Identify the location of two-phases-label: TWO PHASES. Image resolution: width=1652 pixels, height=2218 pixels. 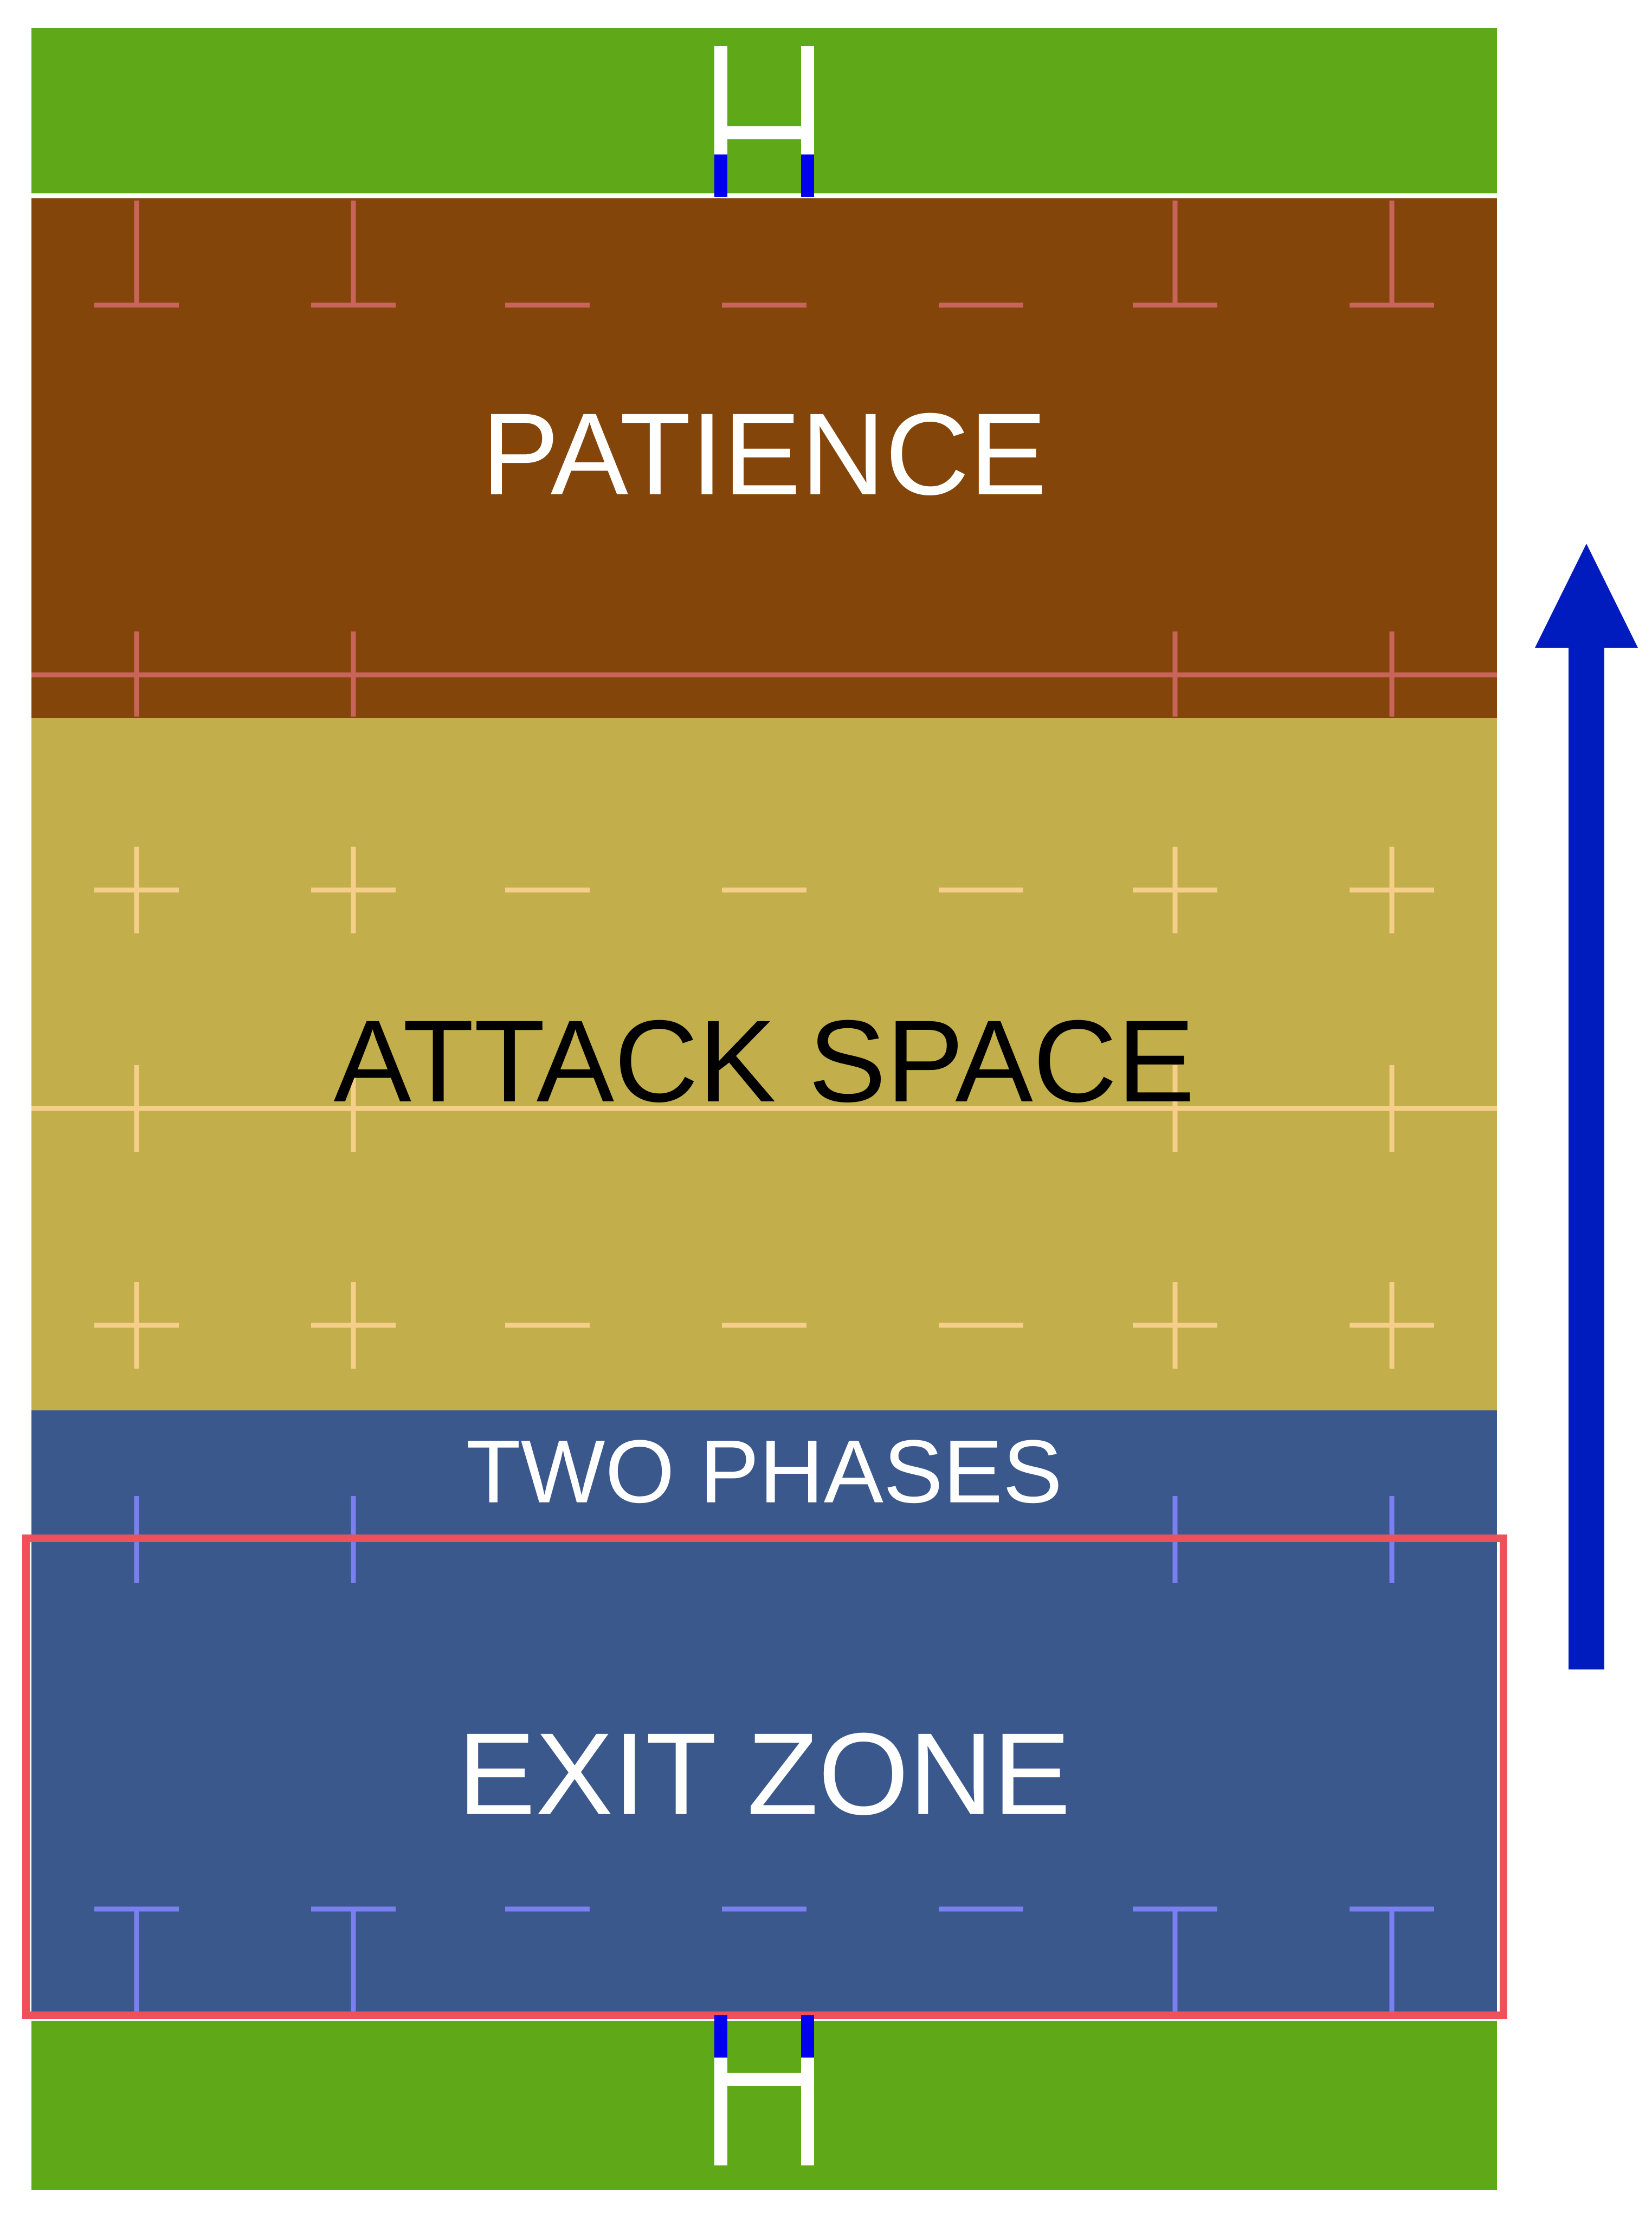
(764, 1471).